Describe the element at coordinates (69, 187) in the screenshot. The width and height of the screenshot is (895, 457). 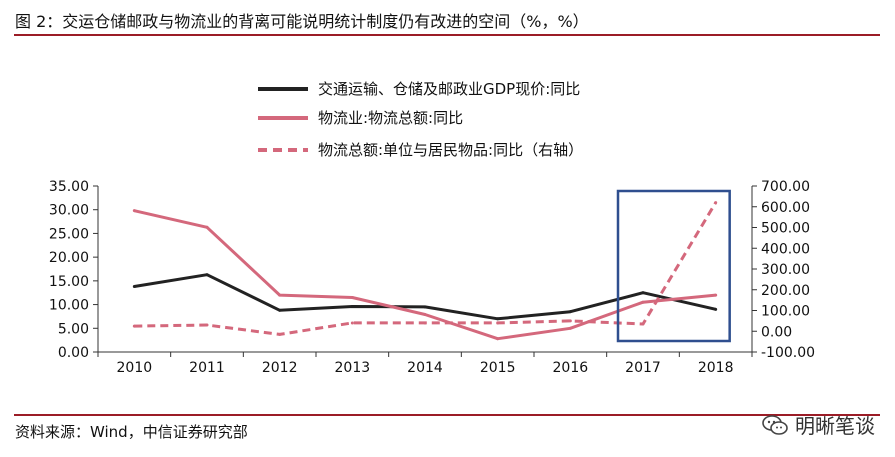
I see `left-tick-label: 35.00` at that location.